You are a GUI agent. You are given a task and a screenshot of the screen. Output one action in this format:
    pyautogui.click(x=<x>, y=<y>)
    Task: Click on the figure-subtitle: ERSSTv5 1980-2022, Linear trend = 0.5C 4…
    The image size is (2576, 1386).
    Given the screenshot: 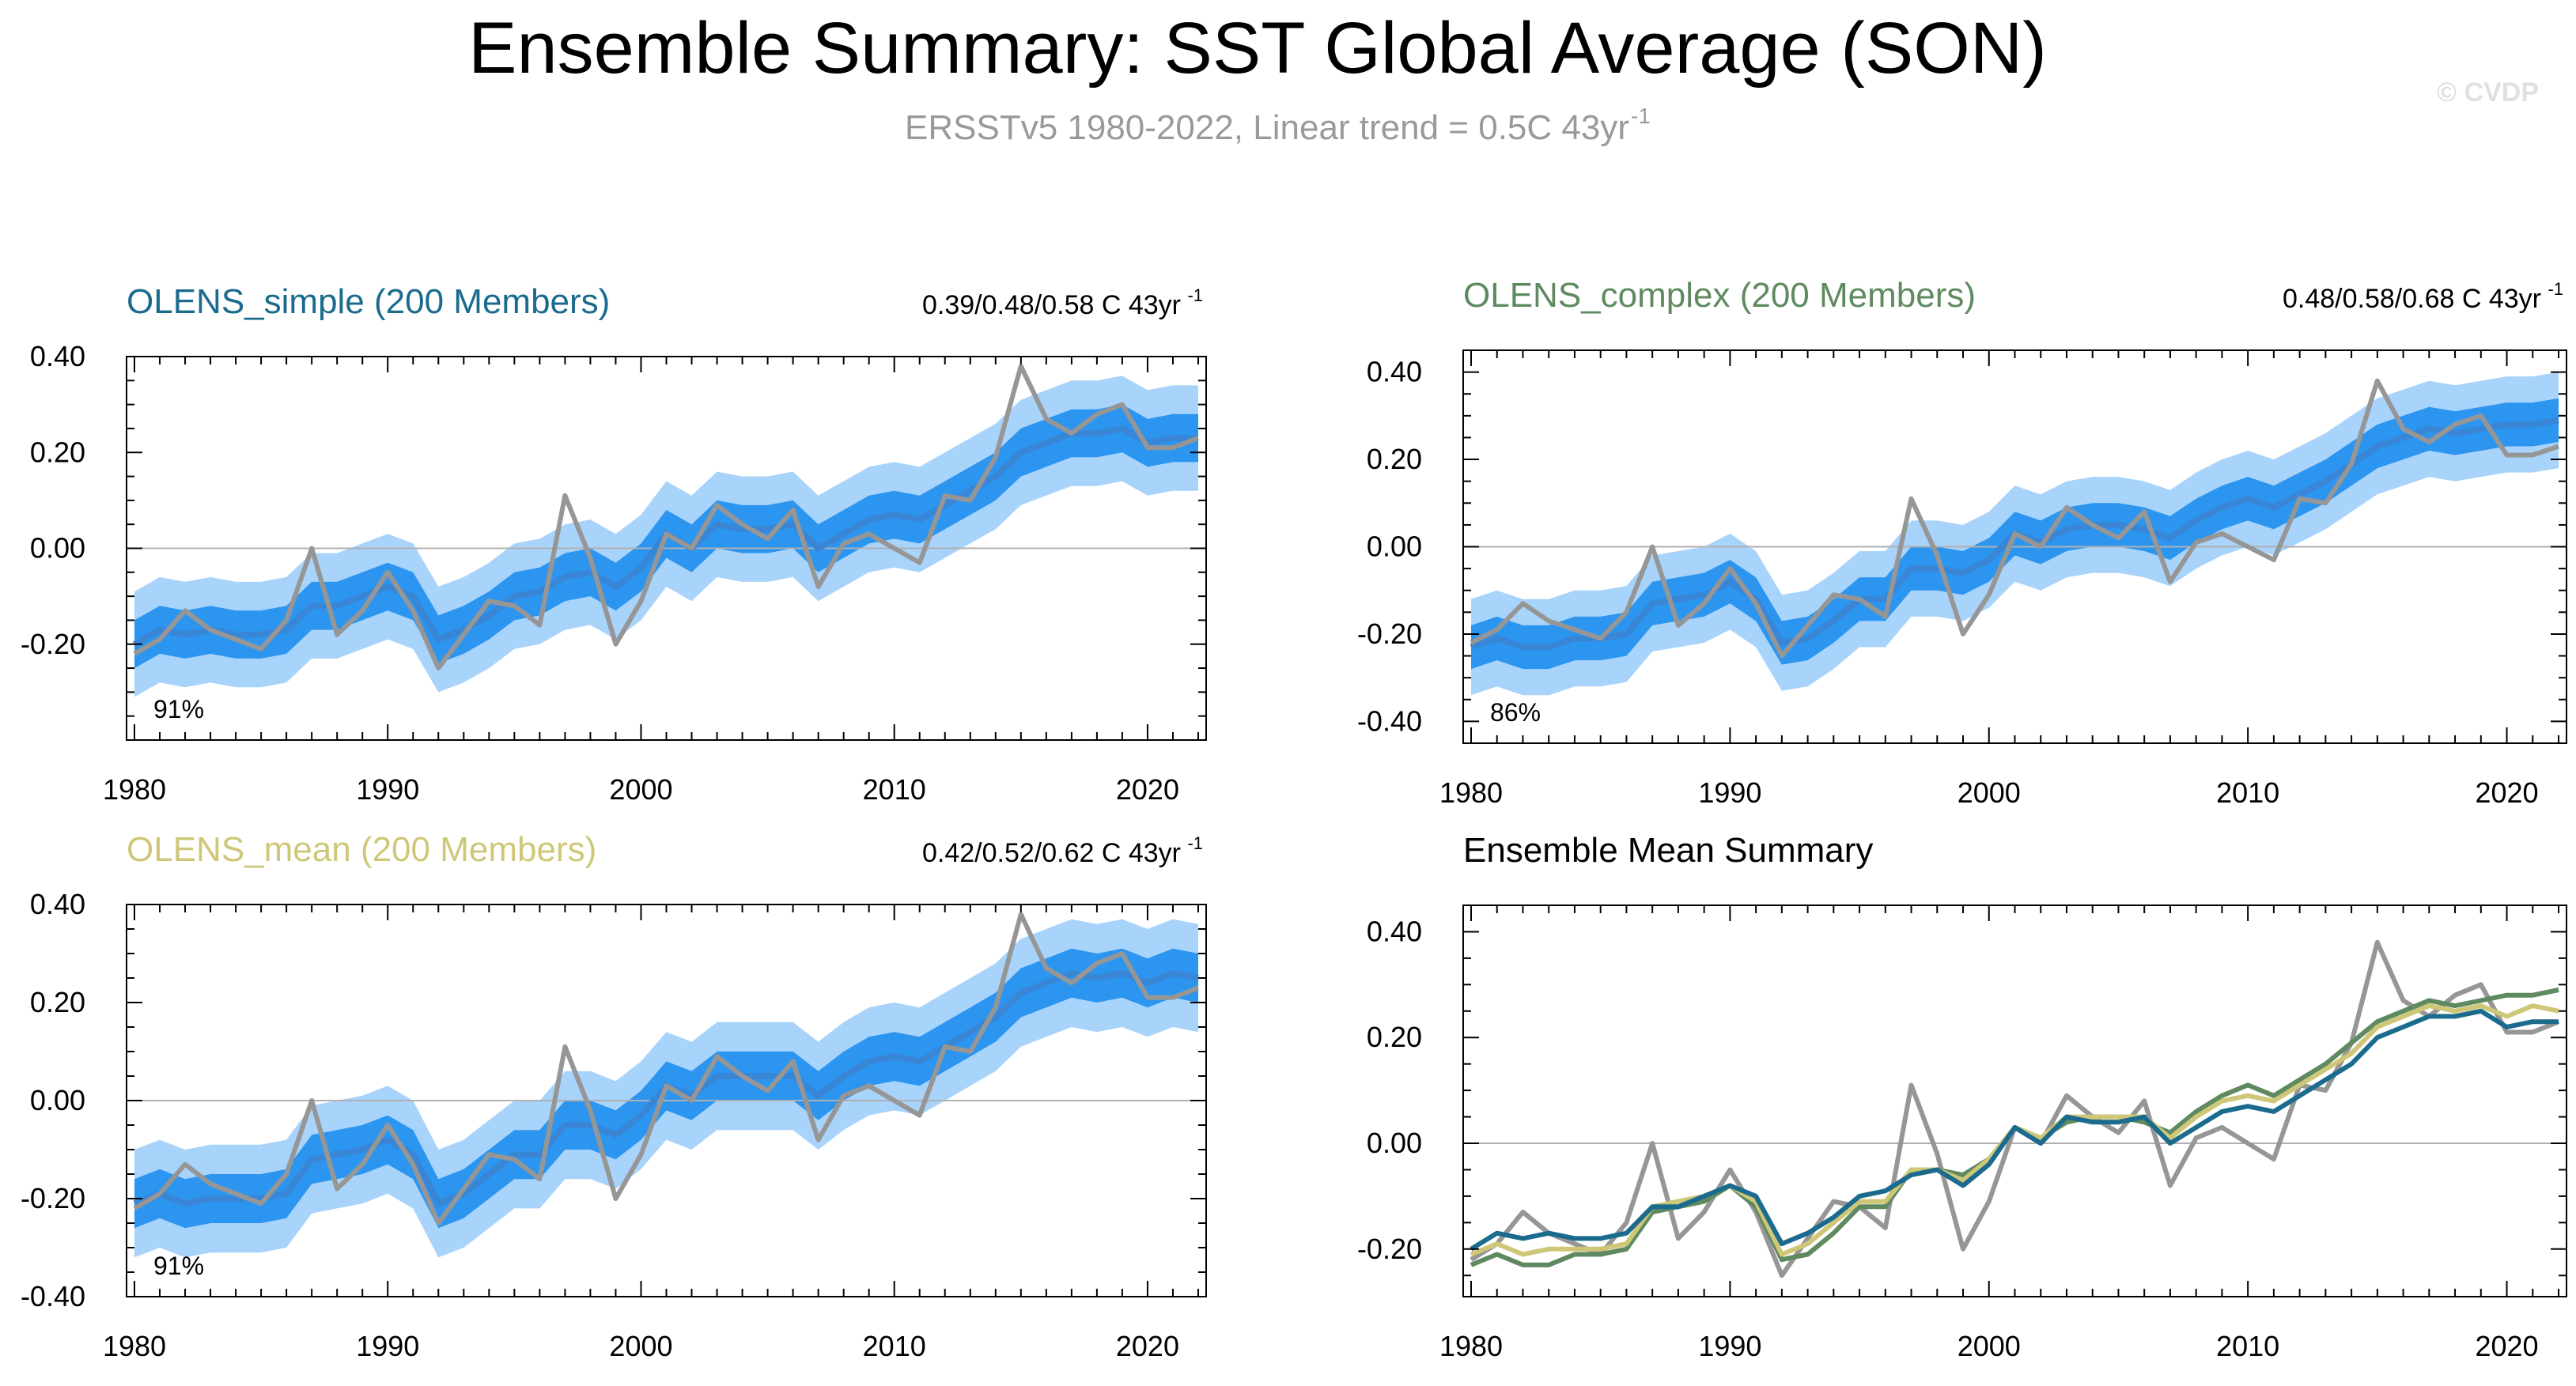 What is the action you would take?
    pyautogui.click(x=1267, y=128)
    